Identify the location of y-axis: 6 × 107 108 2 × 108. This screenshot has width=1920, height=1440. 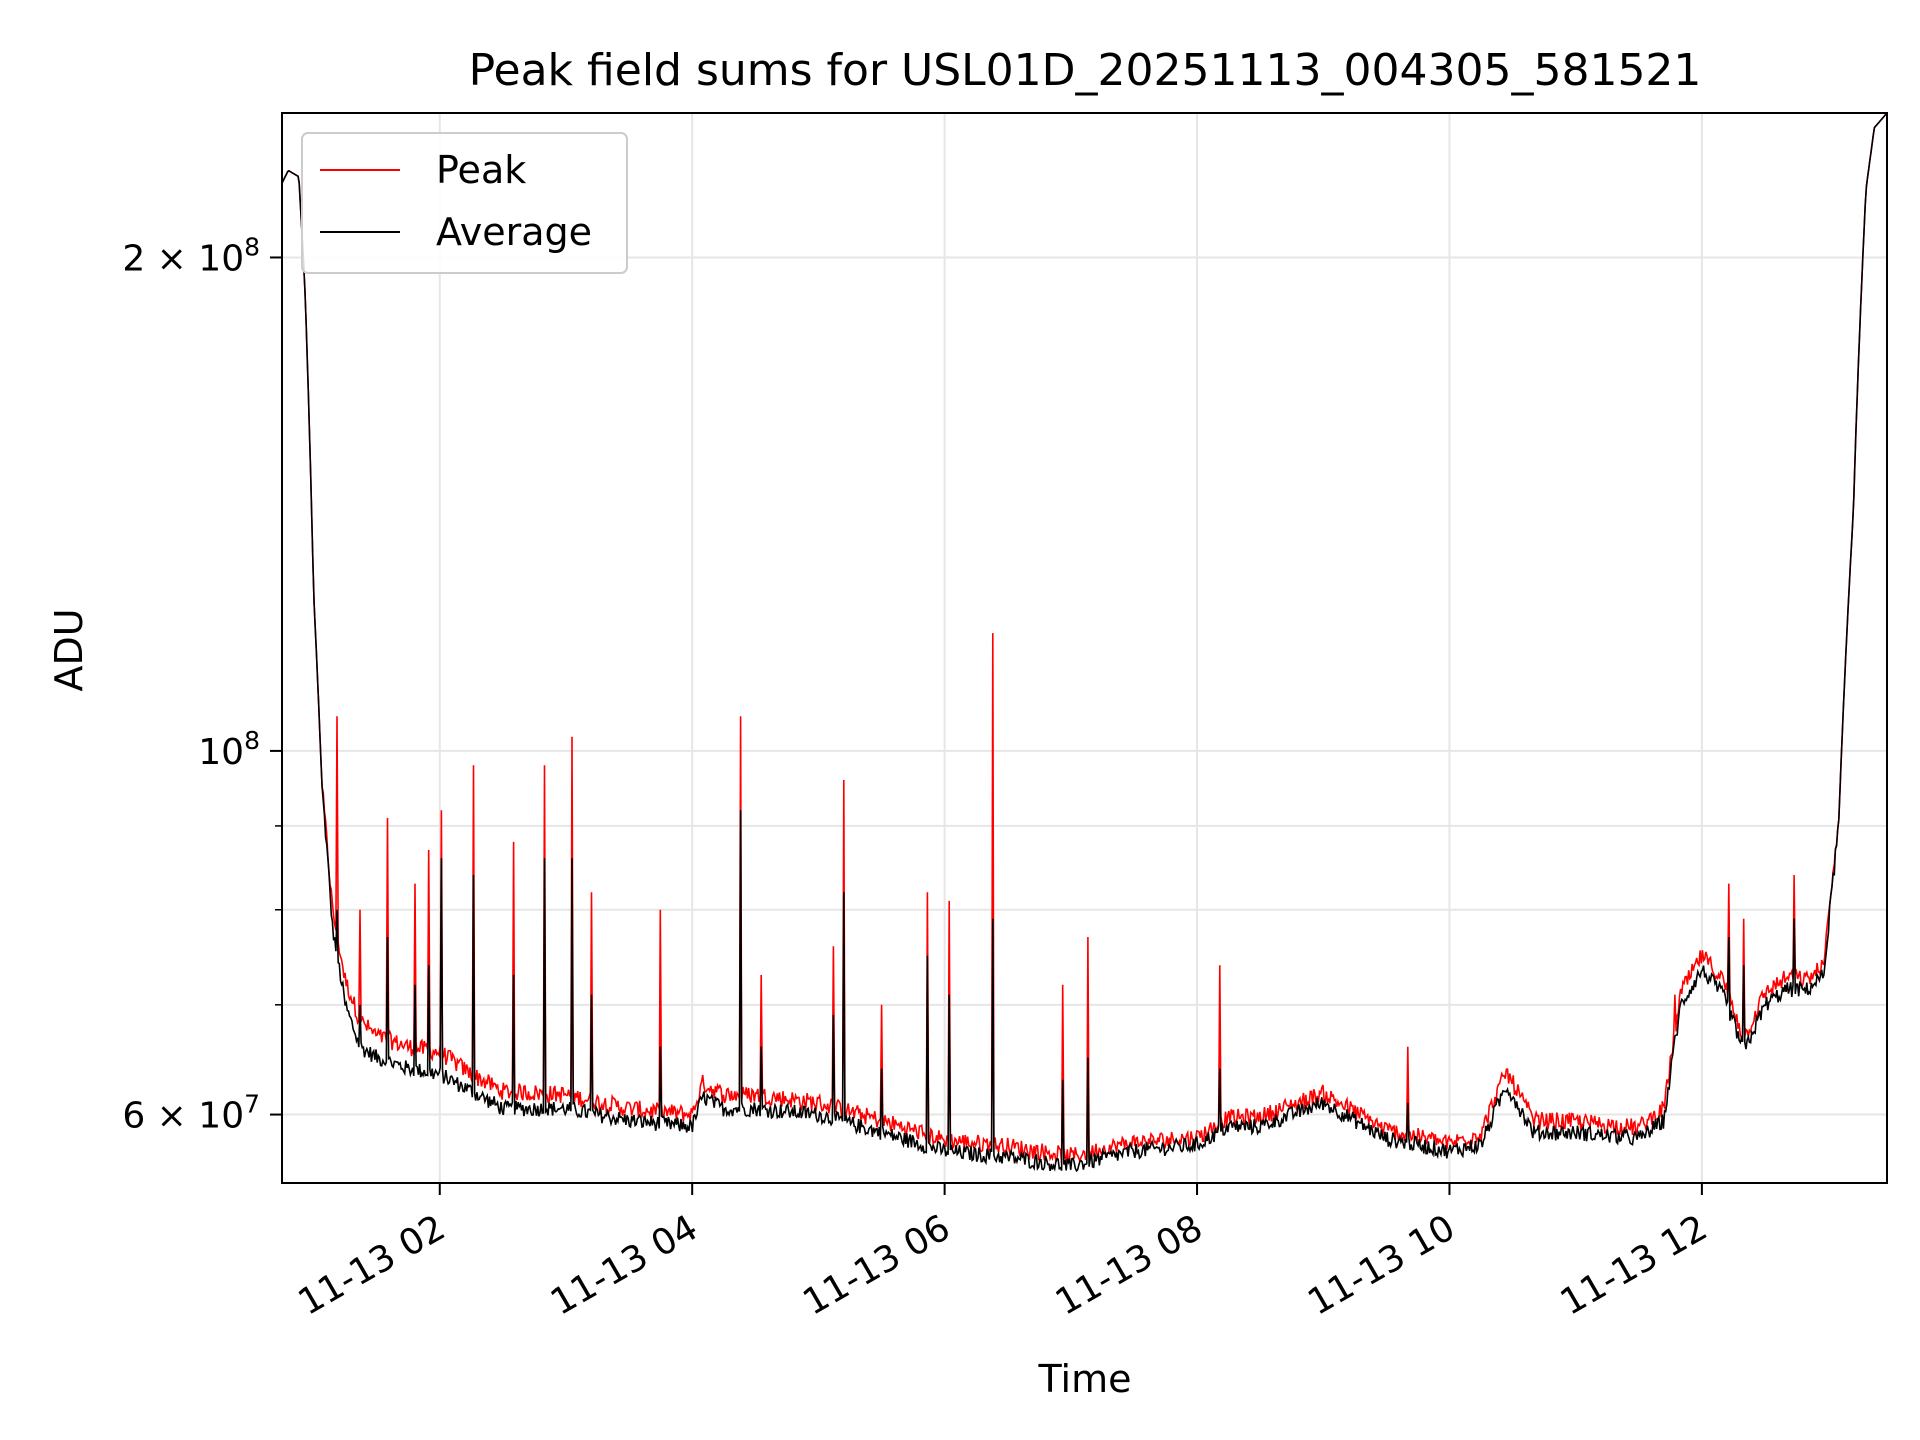
(202, 684).